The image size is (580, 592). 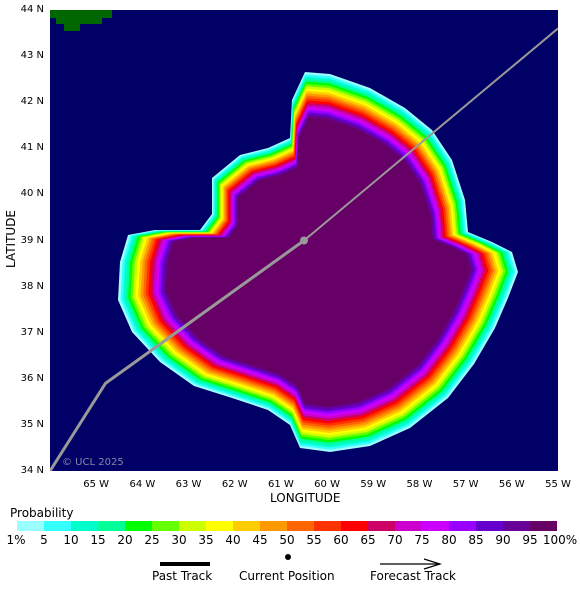 I want to click on legend-tick-label: 100%, so click(x=560, y=540).